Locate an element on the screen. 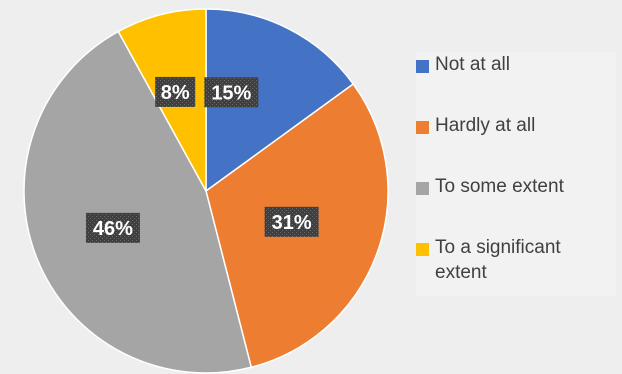 This screenshot has width=622, height=374. legend-item-to-a-significant-extent: To a significant extent is located at coordinates (516, 265).